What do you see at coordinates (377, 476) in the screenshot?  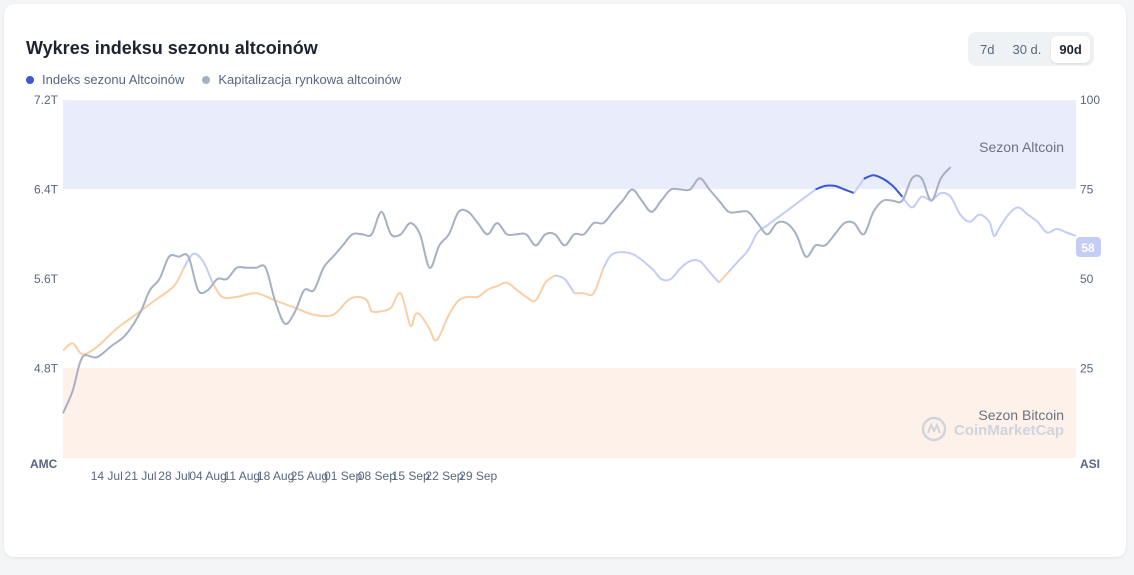 I see `x-tick-label: 08 Sep` at bounding box center [377, 476].